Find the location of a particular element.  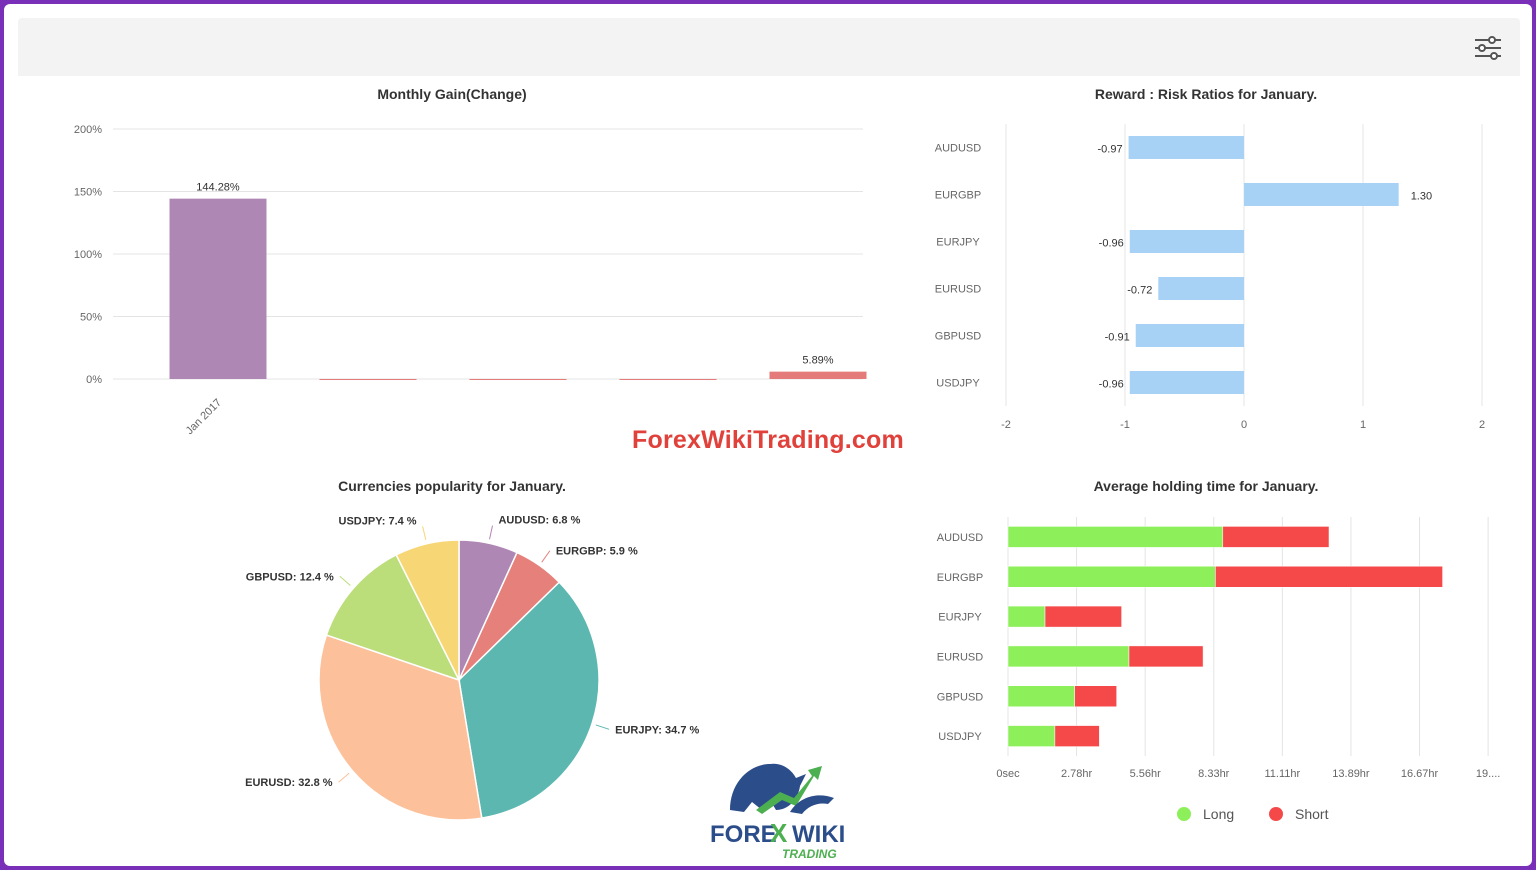

x-tick-label: 5.56hr is located at coordinates (1146, 774).